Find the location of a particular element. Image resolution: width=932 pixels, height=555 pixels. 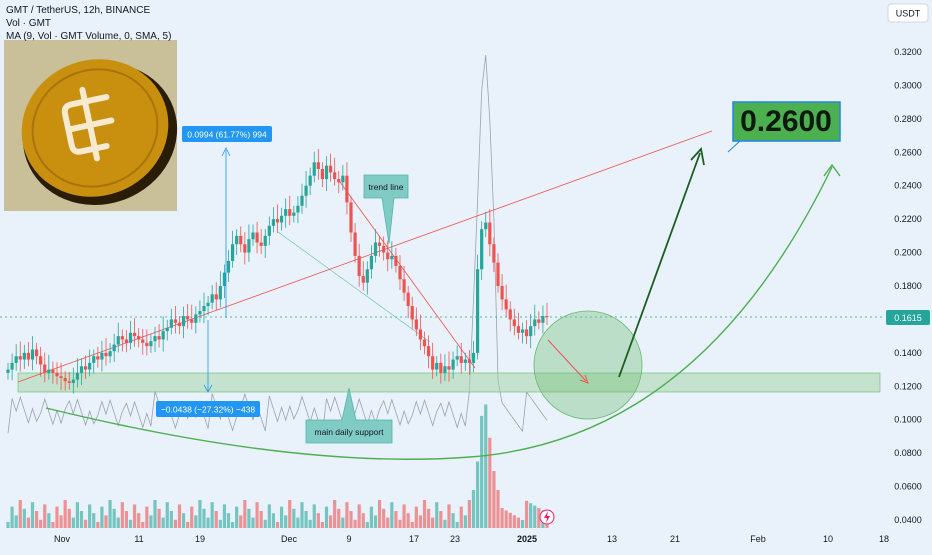

ma-legend: MA (9, Vol · GMT Volume, 0, SMA, 5) is located at coordinates (89, 36).